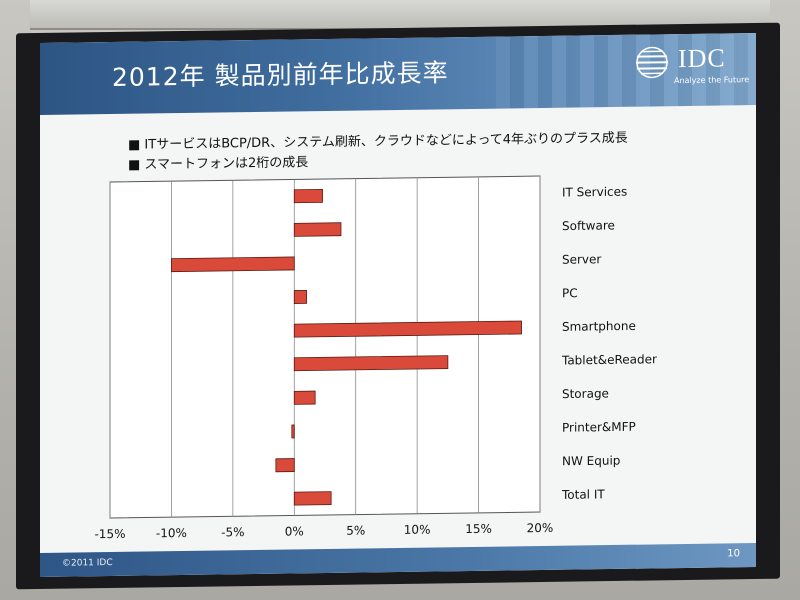 The width and height of the screenshot is (800, 600). I want to click on x-tick-label: 5%, so click(355, 530).